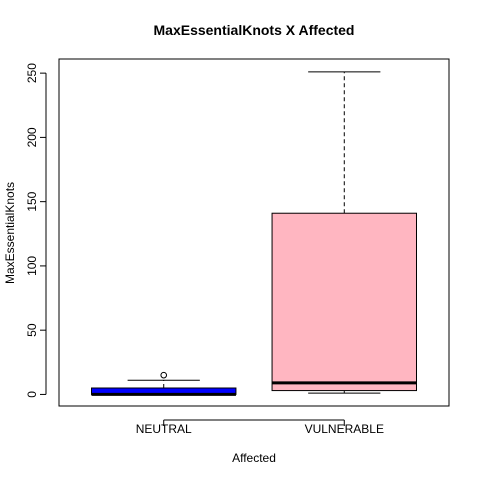  What do you see at coordinates (254, 458) in the screenshot?
I see `x-axis-label: Affected` at bounding box center [254, 458].